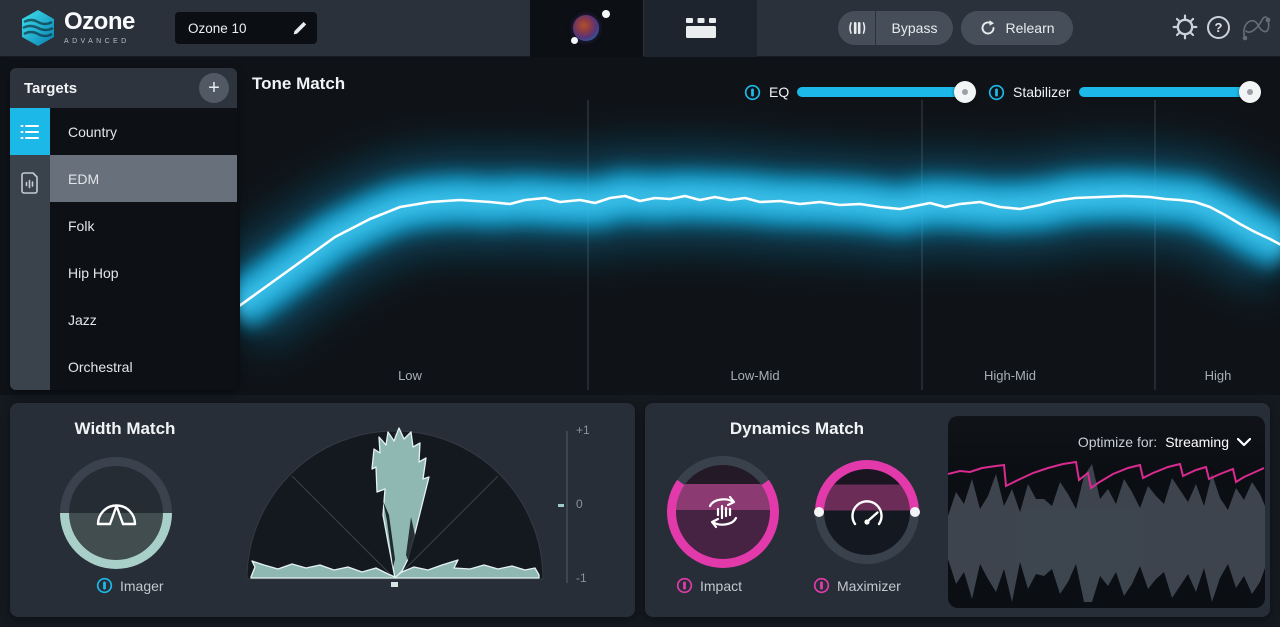  I want to click on edit-pencil-icon, so click(299, 28).